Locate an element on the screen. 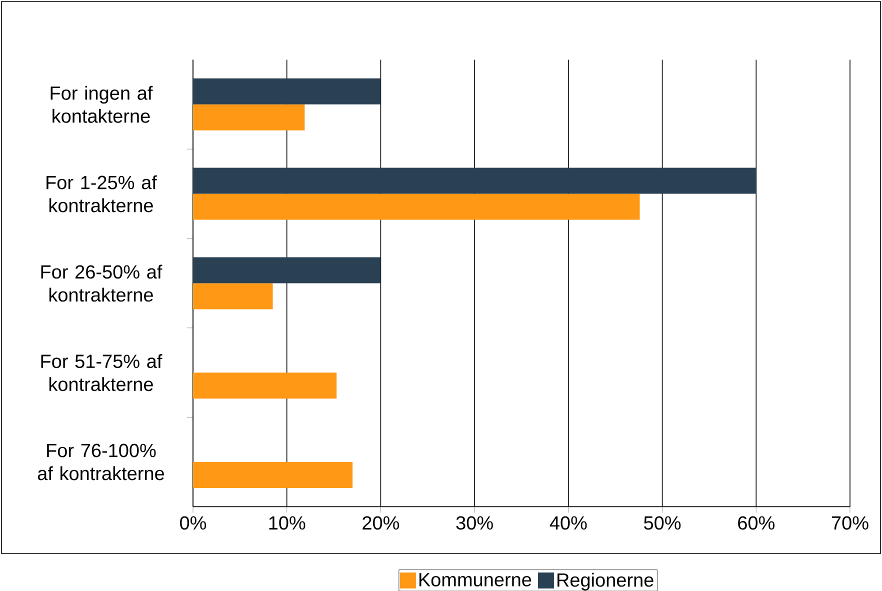 The image size is (882, 591). y-tick-label: For 76-100% af kontrakterne is located at coordinates (101, 462).